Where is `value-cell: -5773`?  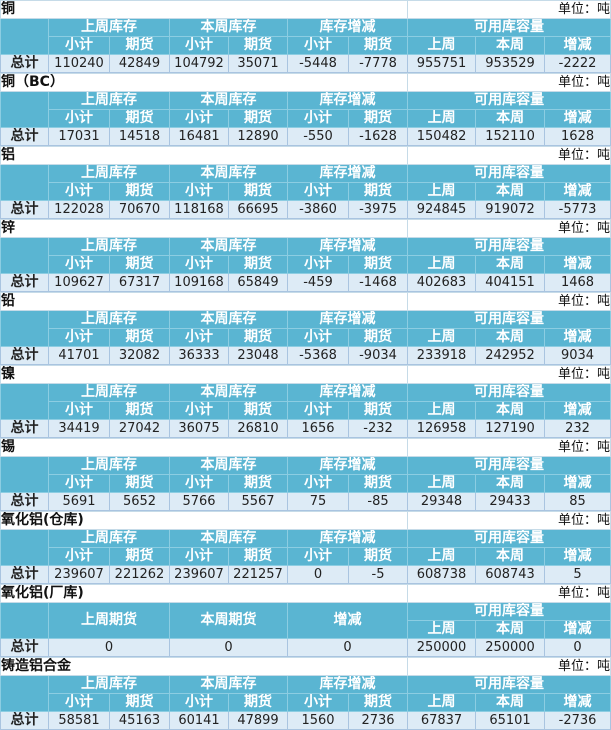 value-cell: -5773 is located at coordinates (577, 209).